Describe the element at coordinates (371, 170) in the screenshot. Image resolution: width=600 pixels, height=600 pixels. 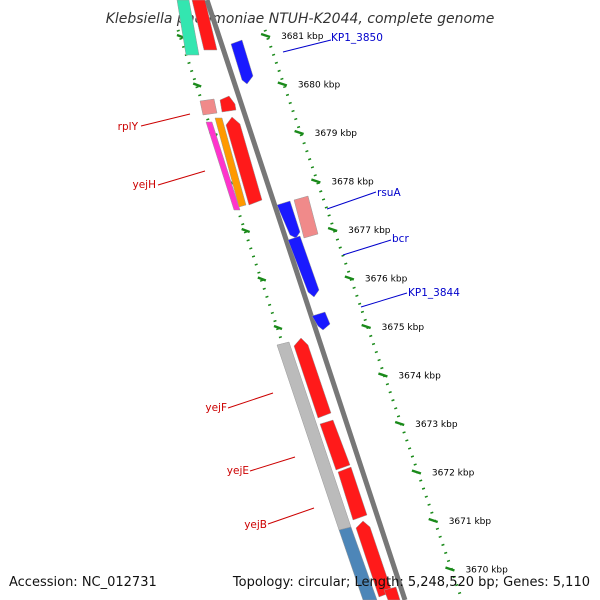
I see `plus-labels: KP1_3850 rsuA bcr KP1_3844` at that location.